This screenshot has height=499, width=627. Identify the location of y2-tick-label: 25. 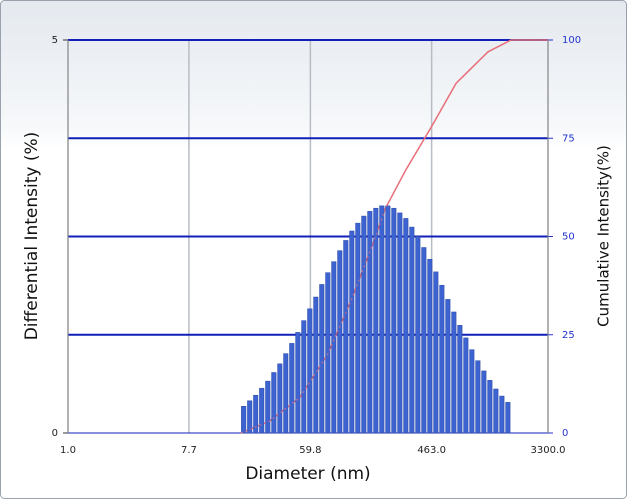
(568, 335).